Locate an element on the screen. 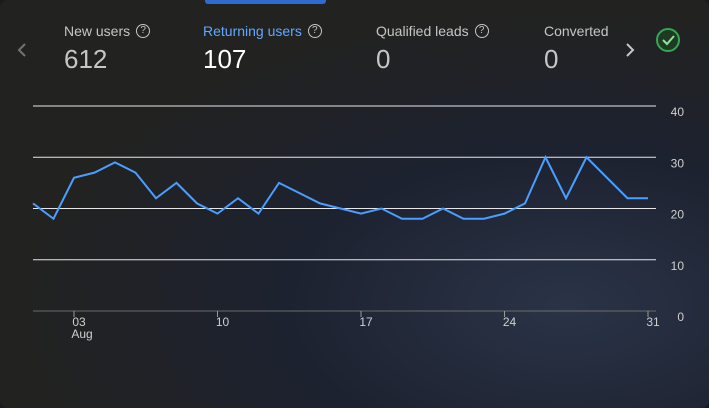 This screenshot has height=408, width=709. y-tick-label: 20 is located at coordinates (678, 215).